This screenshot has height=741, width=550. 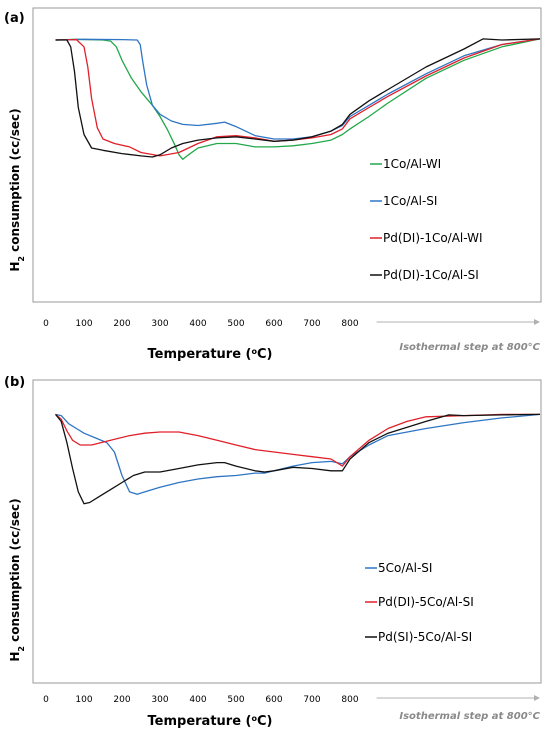 I want to click on legend-label: 1Co/Al-WI, so click(x=412, y=164).